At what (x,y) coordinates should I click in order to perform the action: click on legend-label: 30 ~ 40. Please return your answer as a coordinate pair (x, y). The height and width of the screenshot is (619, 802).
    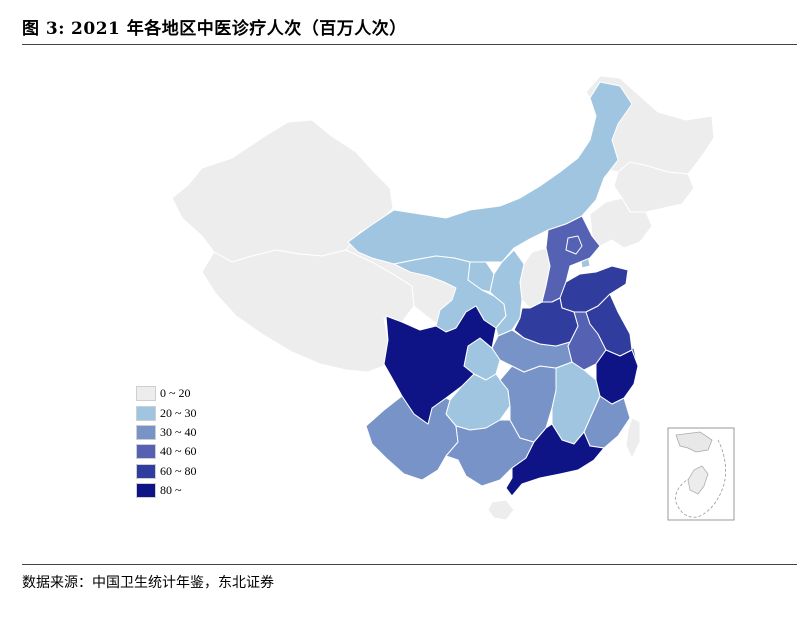
    Looking at the image, I should click on (178, 431).